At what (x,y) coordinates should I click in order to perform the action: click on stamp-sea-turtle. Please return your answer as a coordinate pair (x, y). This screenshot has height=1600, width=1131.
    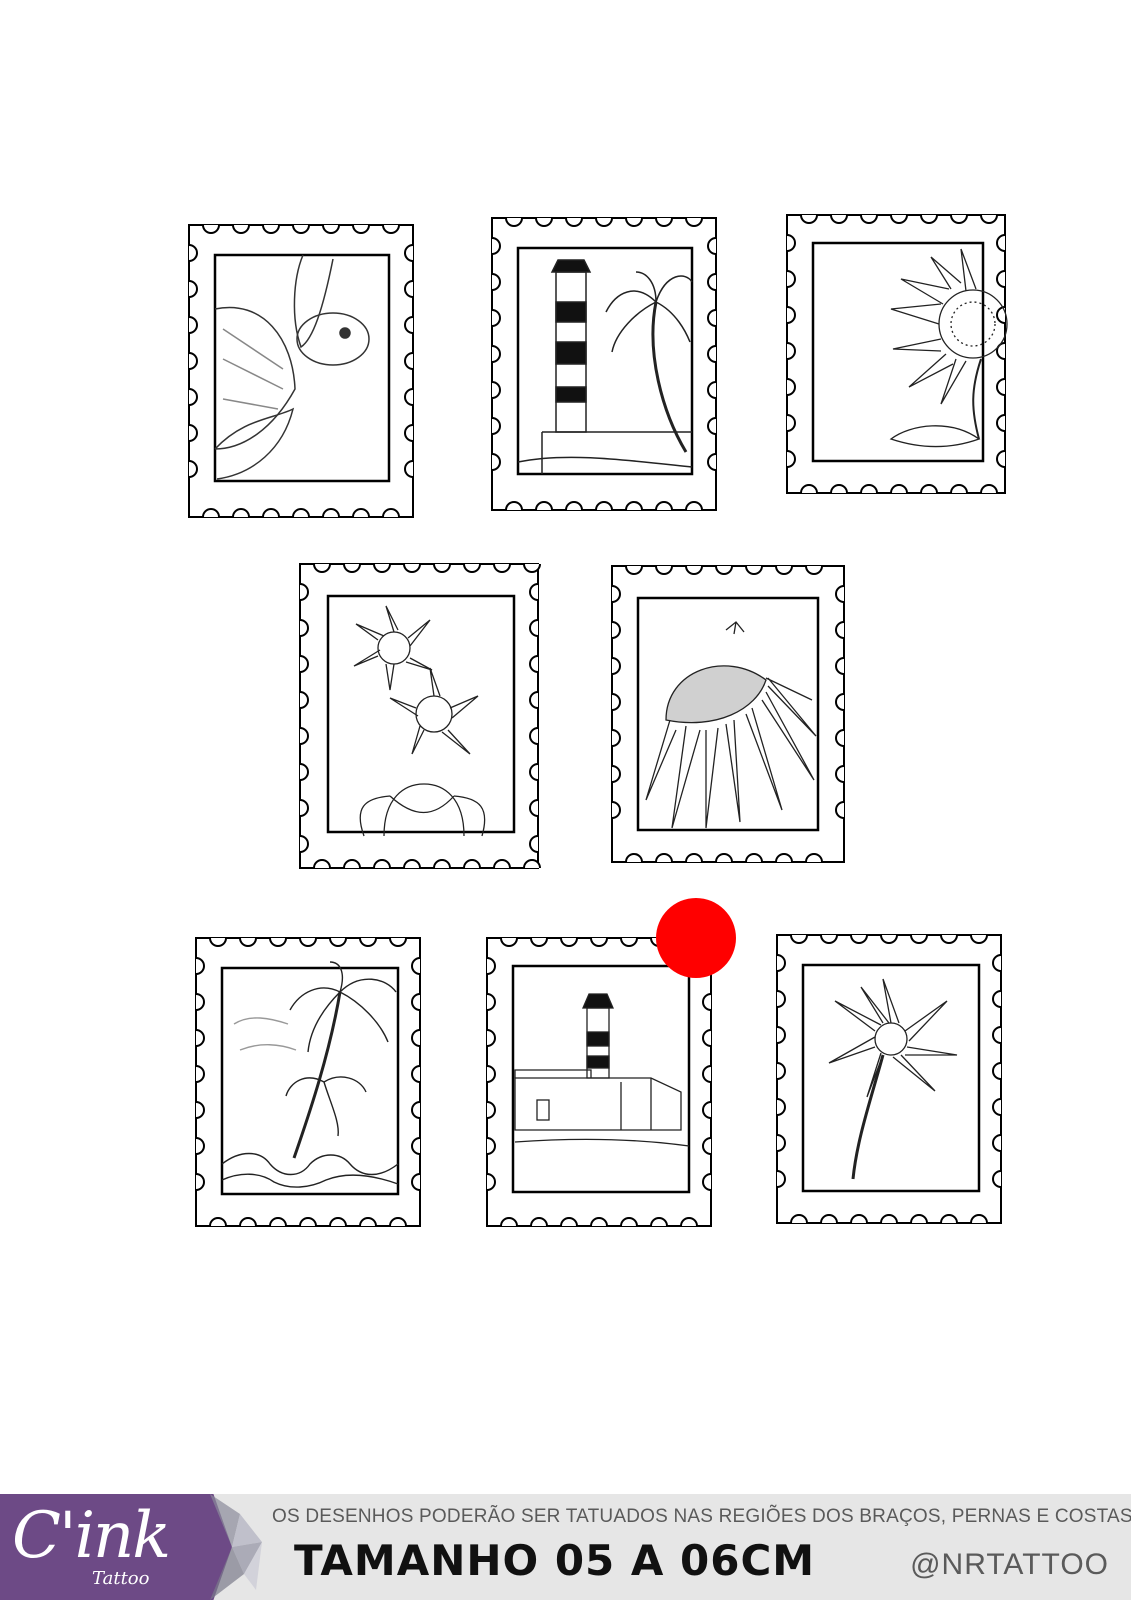
    Looking at the image, I should click on (301, 371).